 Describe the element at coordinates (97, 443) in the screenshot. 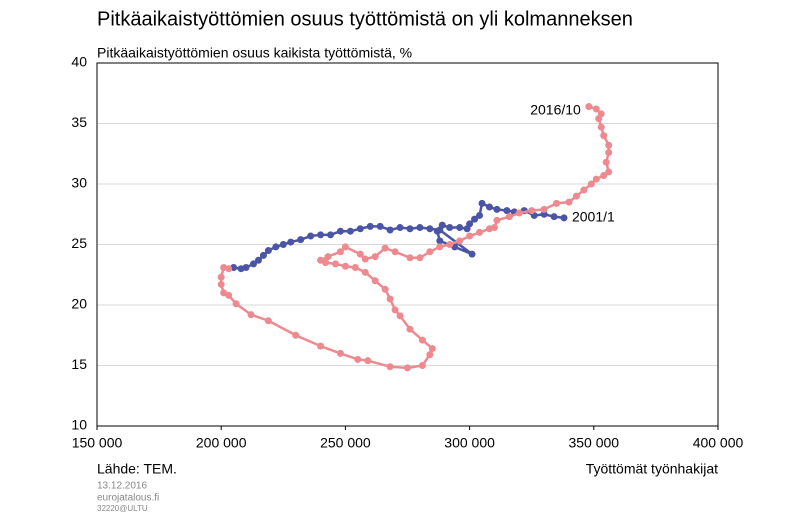

I see `x-tick-label: 150 000` at that location.